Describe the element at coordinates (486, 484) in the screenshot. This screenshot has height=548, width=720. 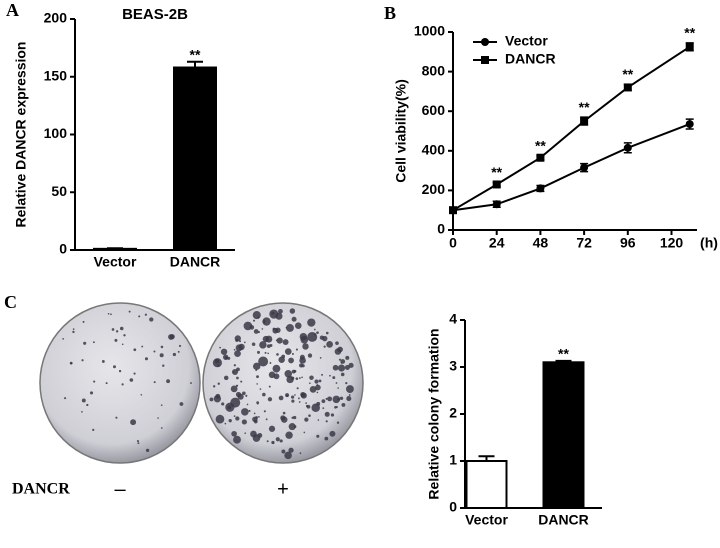
I see `bar` at that location.